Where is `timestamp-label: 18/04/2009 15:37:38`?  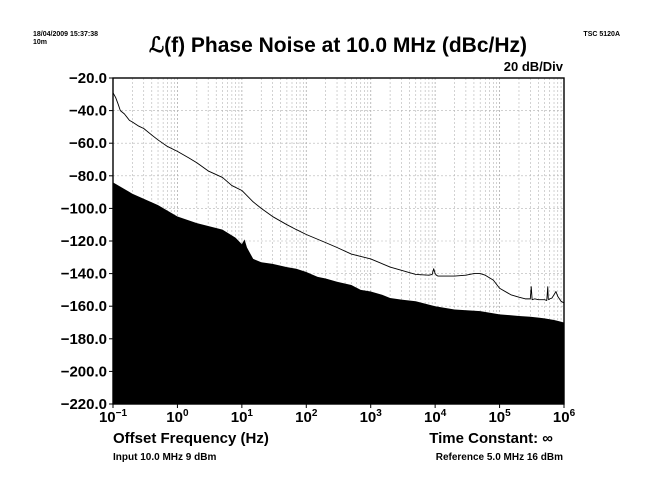 timestamp-label: 18/04/2009 15:37:38 is located at coordinates (65, 34).